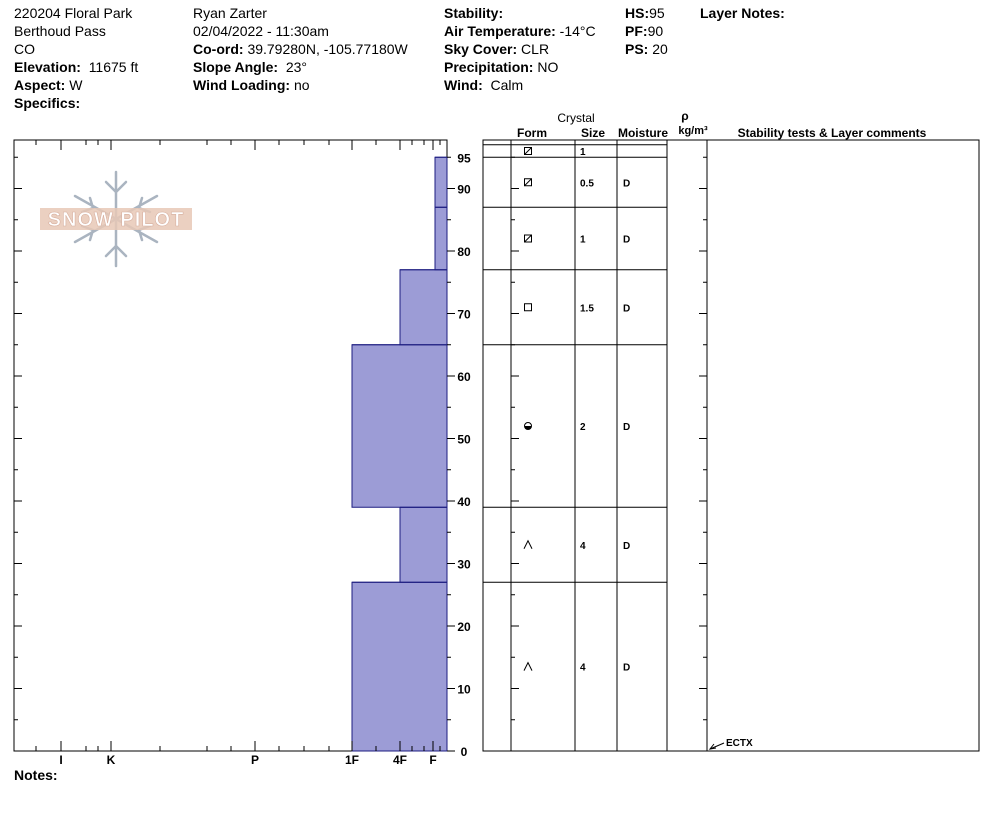 The width and height of the screenshot is (994, 840). What do you see at coordinates (528, 307) in the screenshot?
I see `faceted-icon` at bounding box center [528, 307].